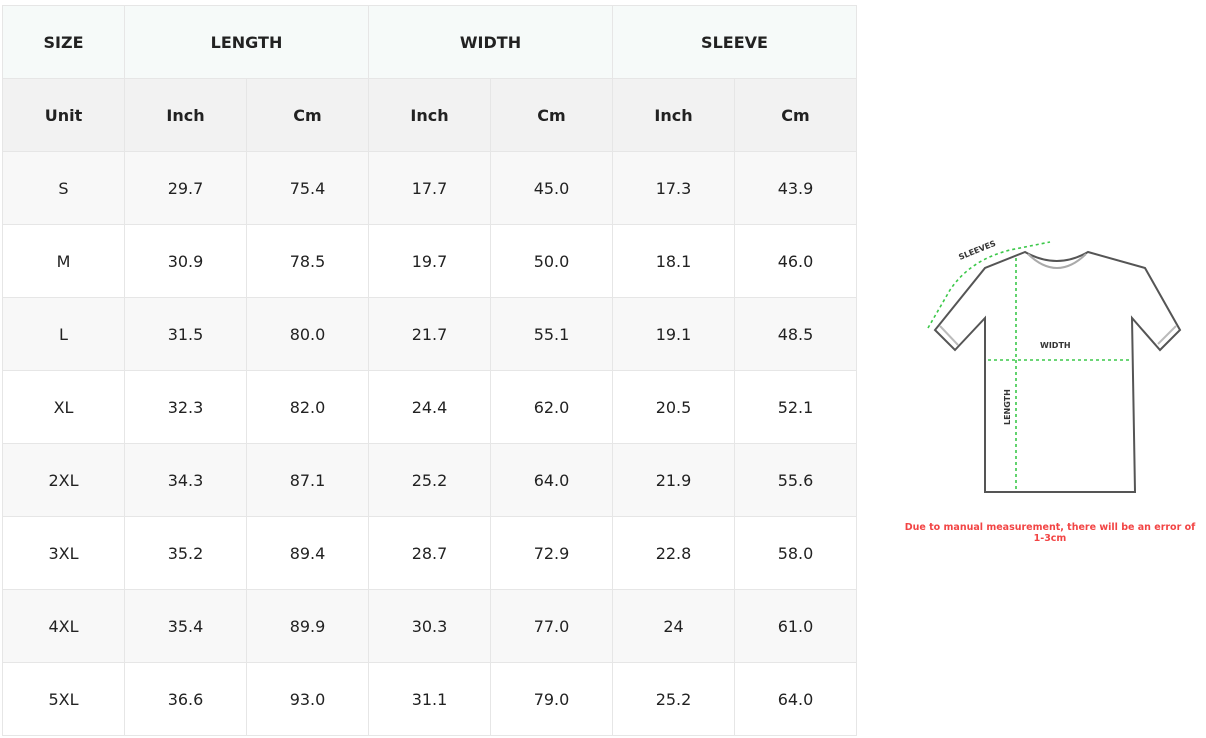 This screenshot has height=738, width=1206. I want to click on value-cell: 31.5, so click(185, 334).